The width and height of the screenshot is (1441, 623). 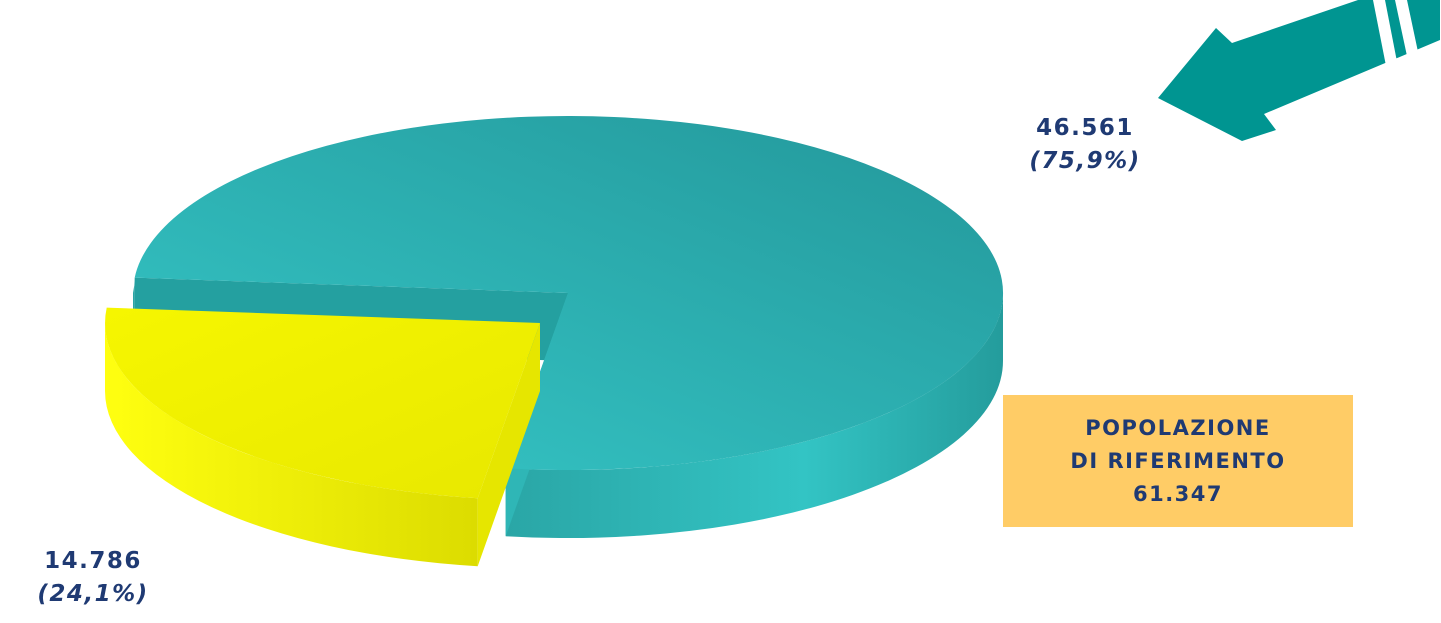 I want to click on slice-percent-majority: (75,9%), so click(x=1085, y=161).